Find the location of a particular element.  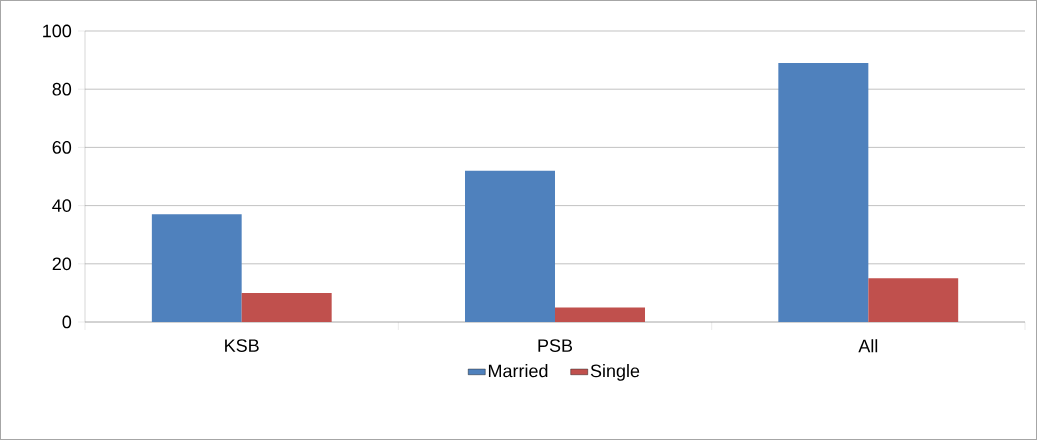

y-tick-label: 80 is located at coordinates (62, 89).